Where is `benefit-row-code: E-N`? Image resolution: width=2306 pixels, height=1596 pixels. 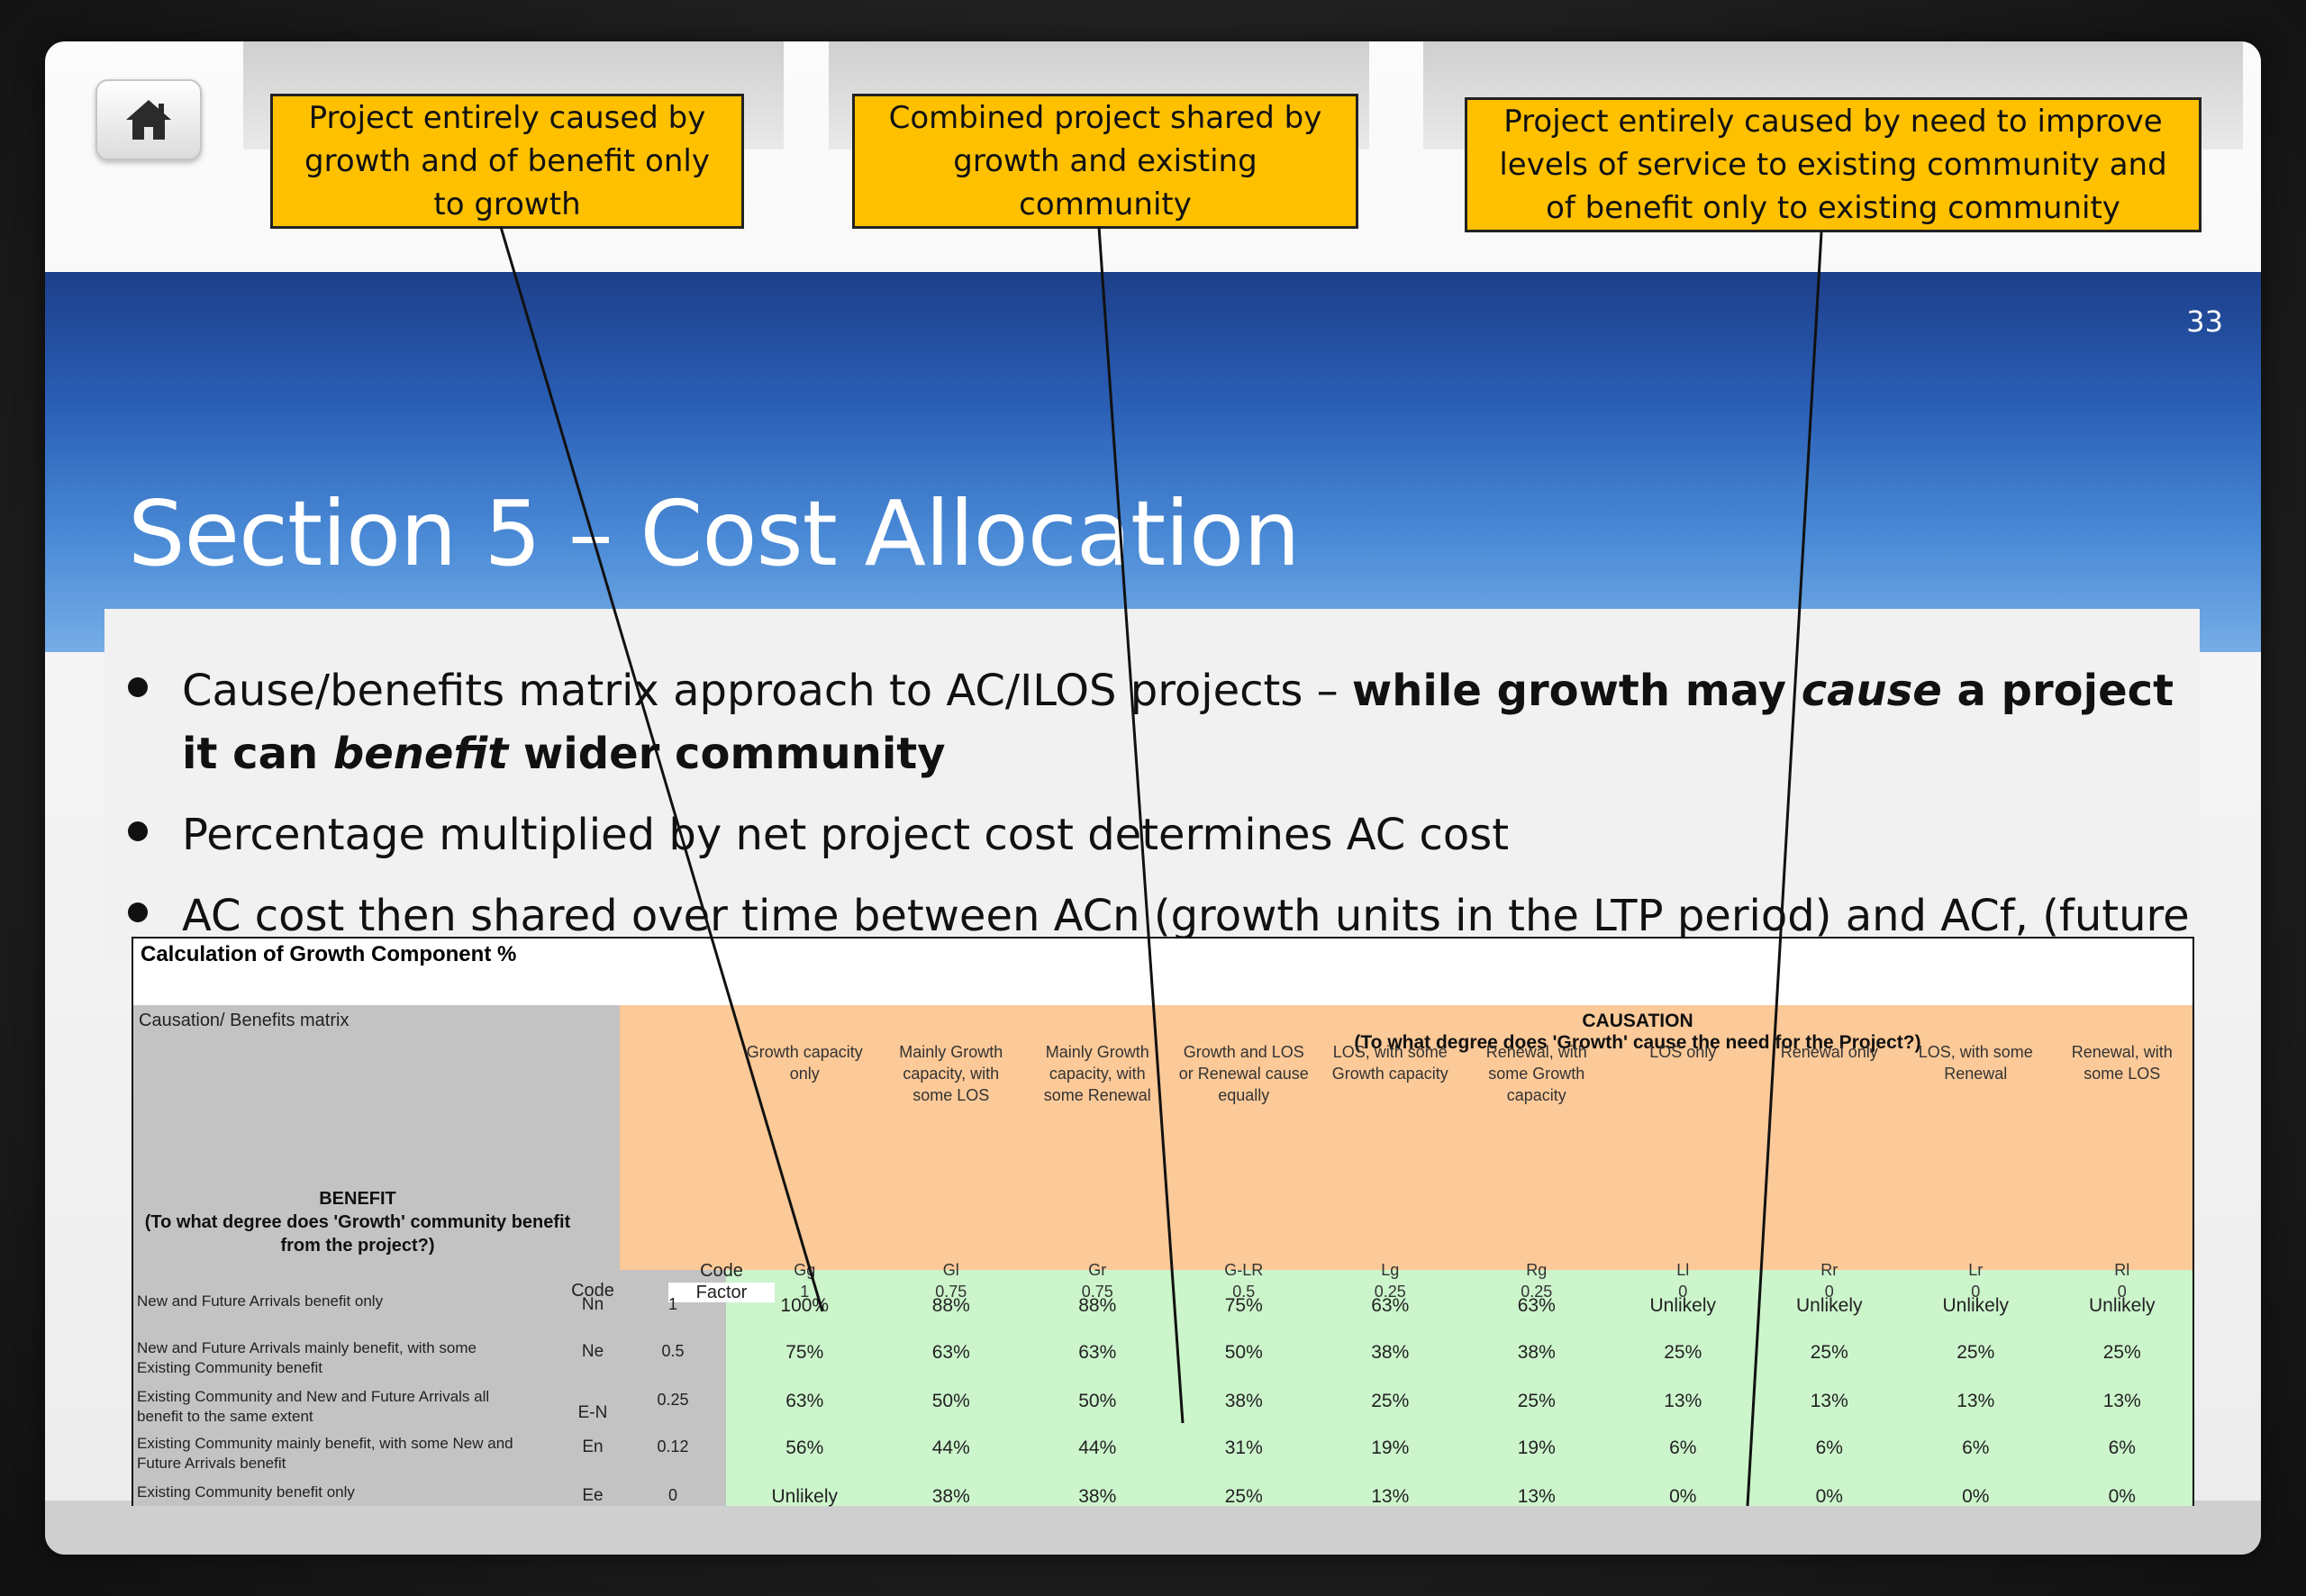
benefit-row-code: E-N is located at coordinates (592, 1412).